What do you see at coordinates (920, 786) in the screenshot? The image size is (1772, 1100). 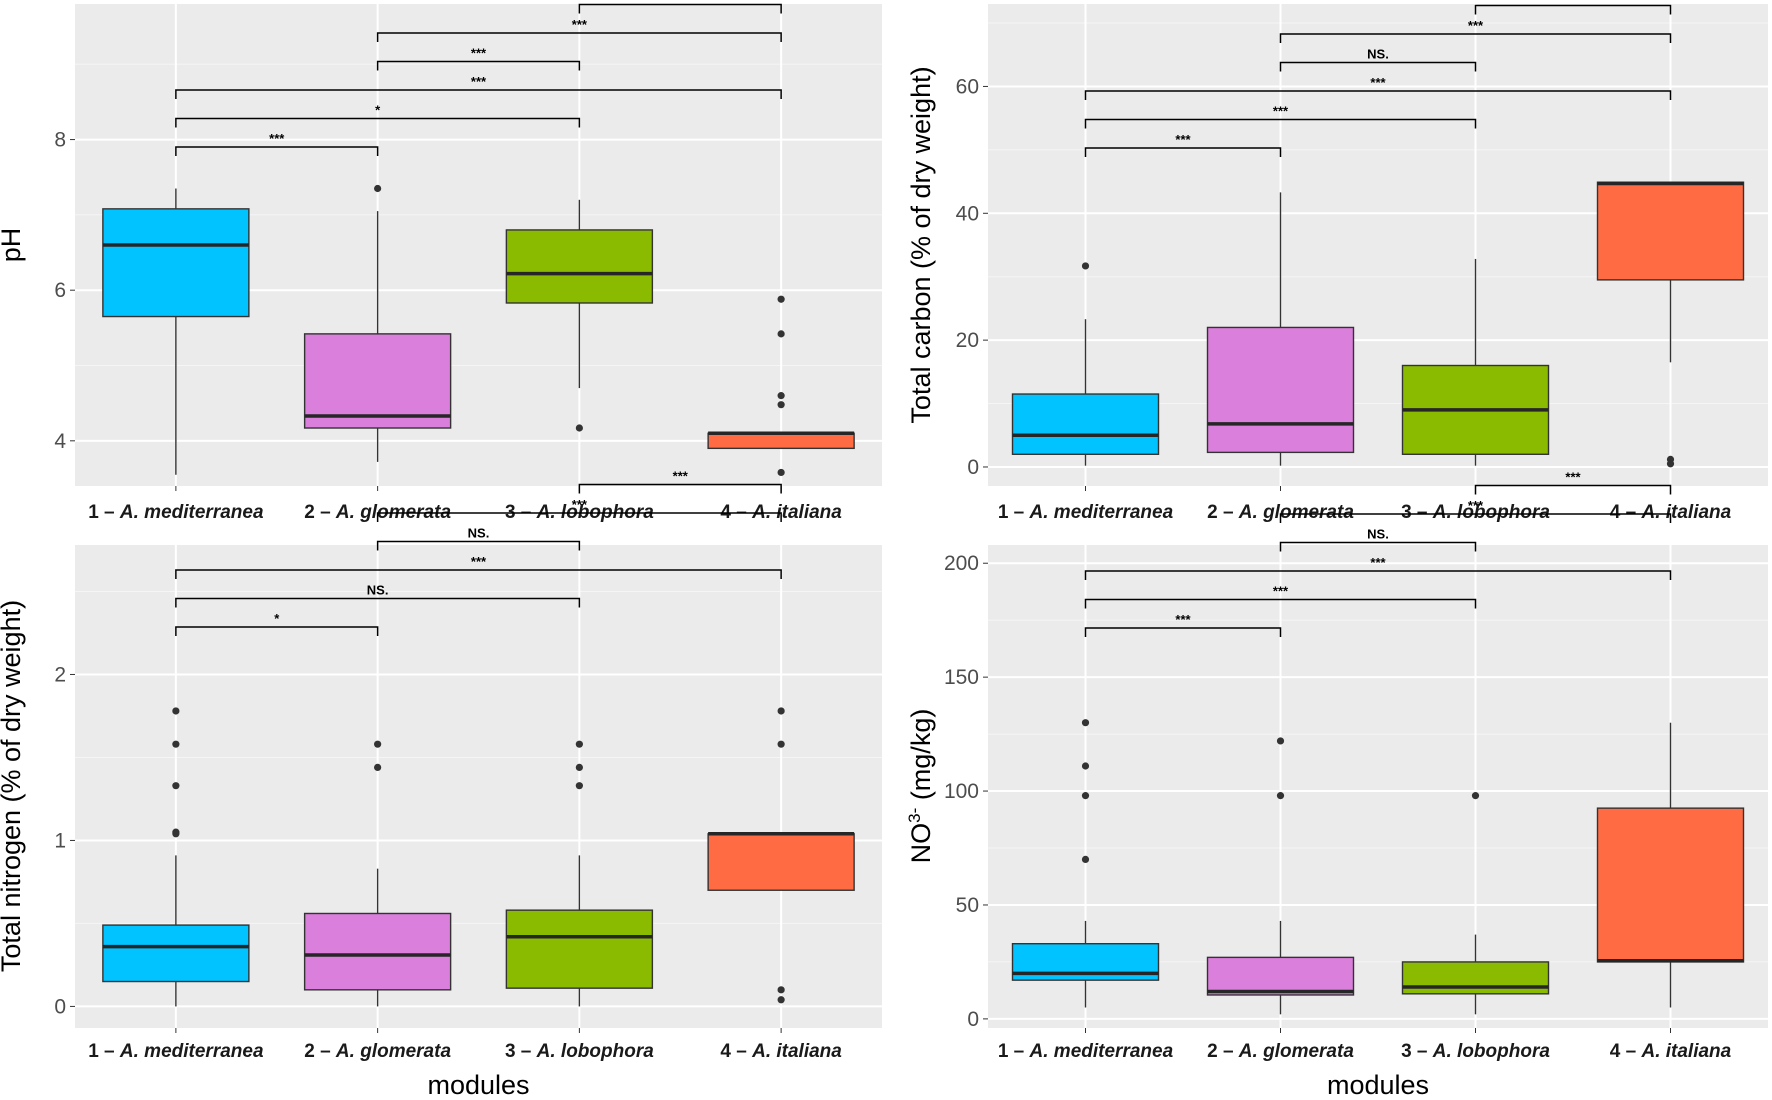 I see `y-axis-label: NO3- (mg/kg)` at bounding box center [920, 786].